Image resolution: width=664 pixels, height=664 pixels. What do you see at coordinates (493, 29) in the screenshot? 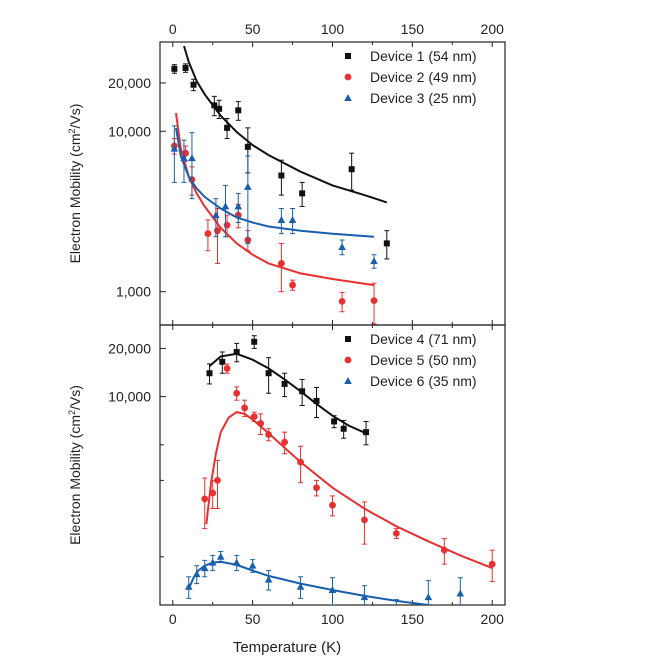
I see `x-tick-label: 200` at bounding box center [493, 29].